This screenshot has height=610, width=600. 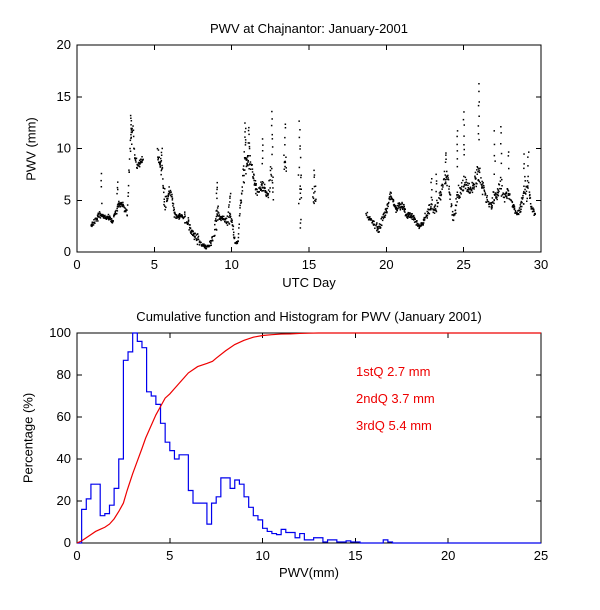 I want to click on bottom-y-axis-label: Percentage (%), so click(x=28, y=438).